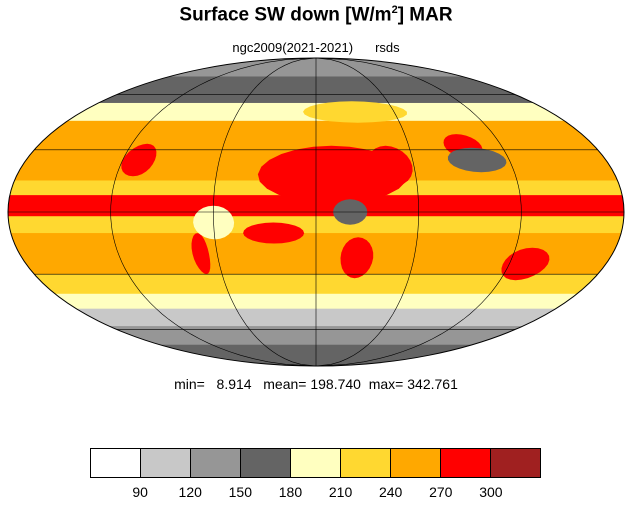 Image resolution: width=632 pixels, height=505 pixels. I want to click on max-label: max=, so click(386, 384).